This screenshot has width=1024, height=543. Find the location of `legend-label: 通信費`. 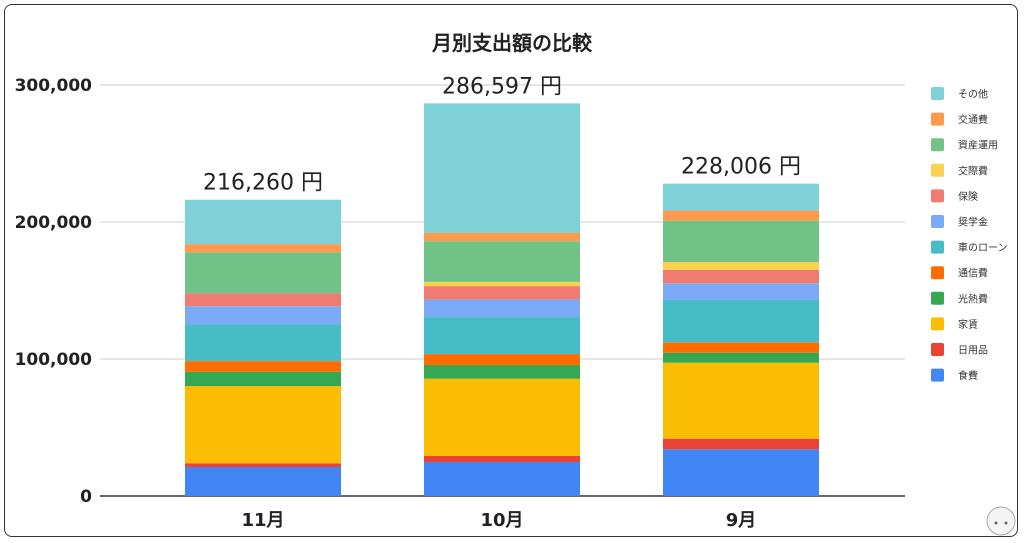

legend-label: 通信費 is located at coordinates (973, 273).